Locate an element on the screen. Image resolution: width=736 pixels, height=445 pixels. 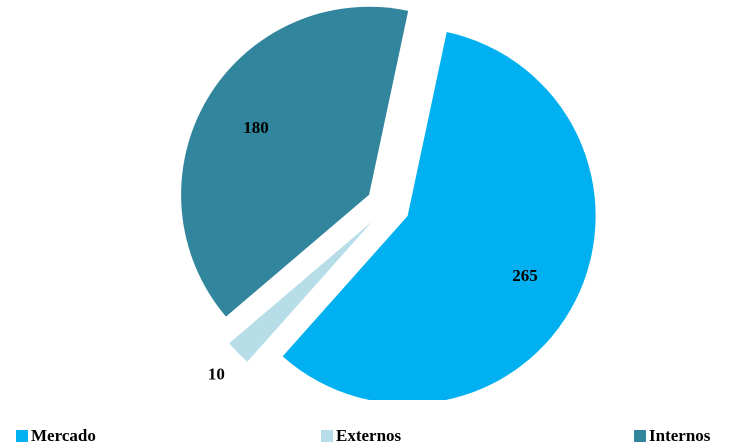
legend-swatch-externos is located at coordinates (327, 435).